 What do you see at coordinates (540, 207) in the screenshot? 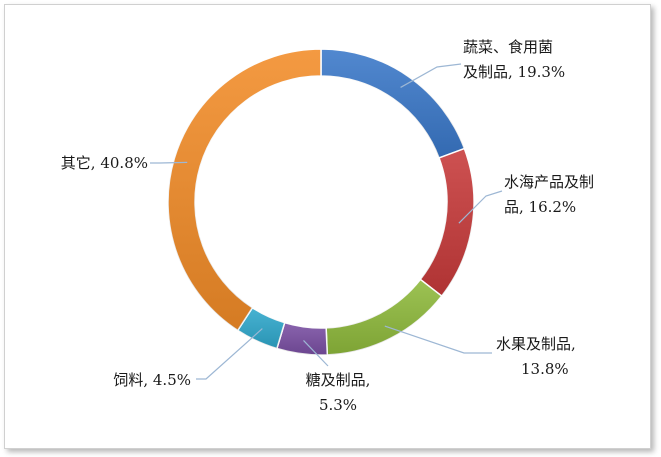
I see `slice-label-1-line-1: 品, 16.2%` at bounding box center [540, 207].